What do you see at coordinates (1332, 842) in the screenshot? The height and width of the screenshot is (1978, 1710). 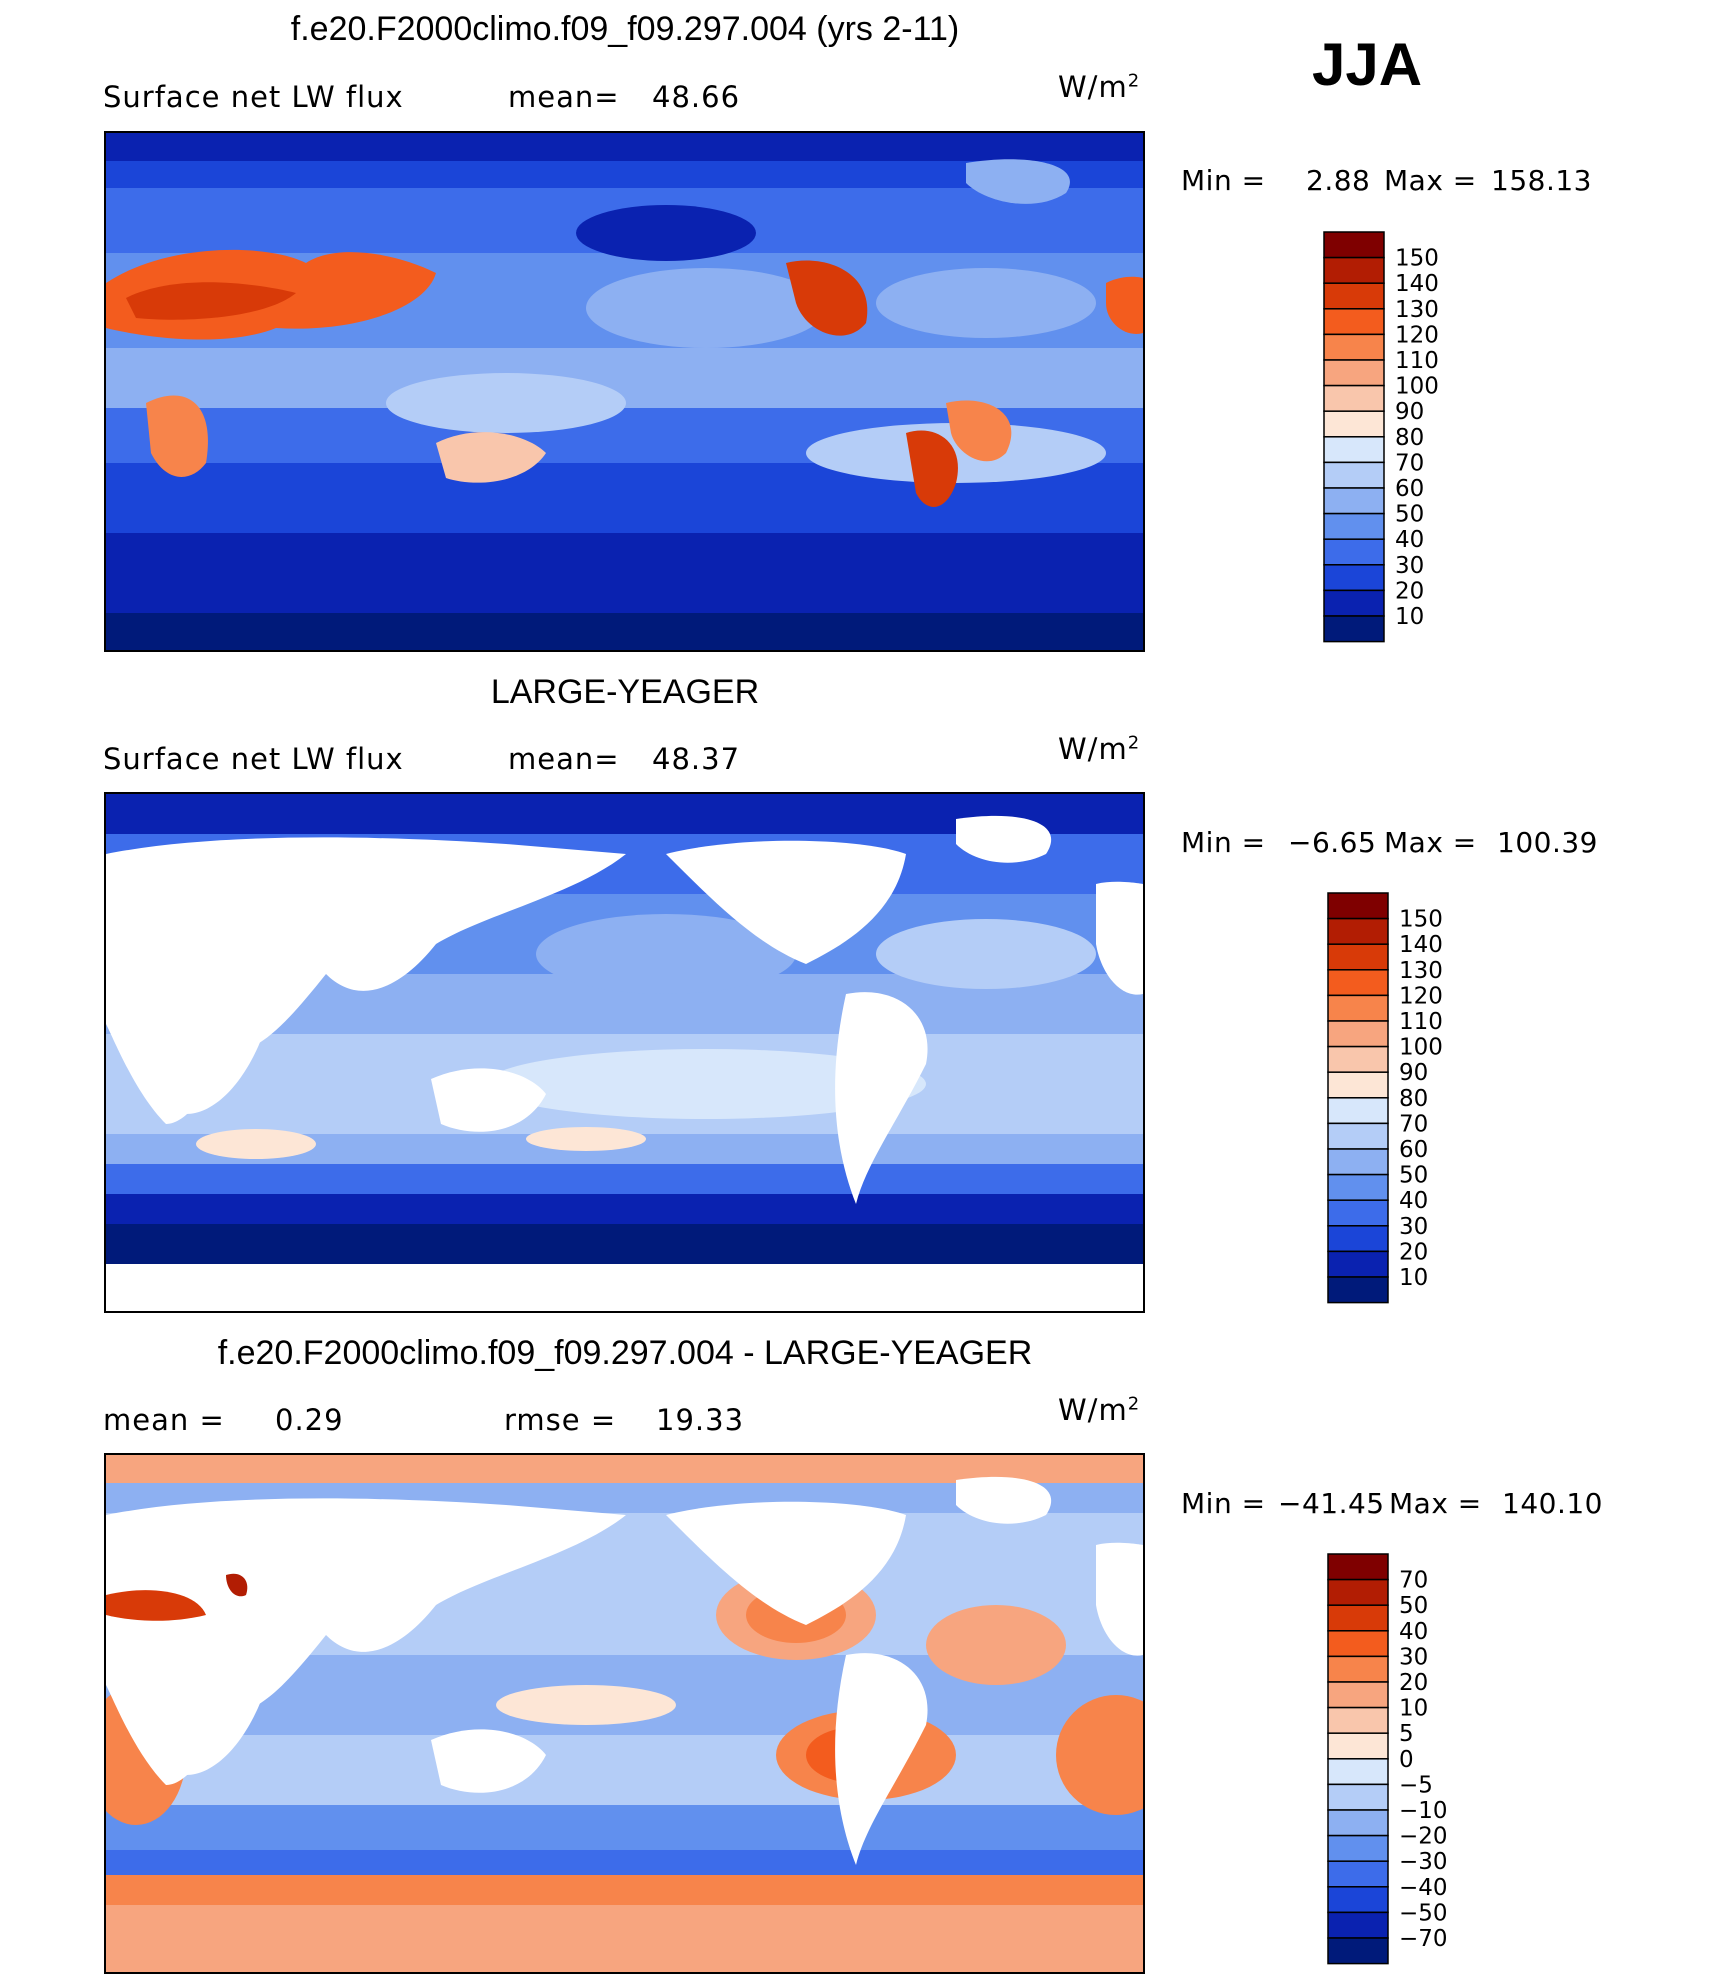 I see `panel2-min-value: −6.65` at bounding box center [1332, 842].